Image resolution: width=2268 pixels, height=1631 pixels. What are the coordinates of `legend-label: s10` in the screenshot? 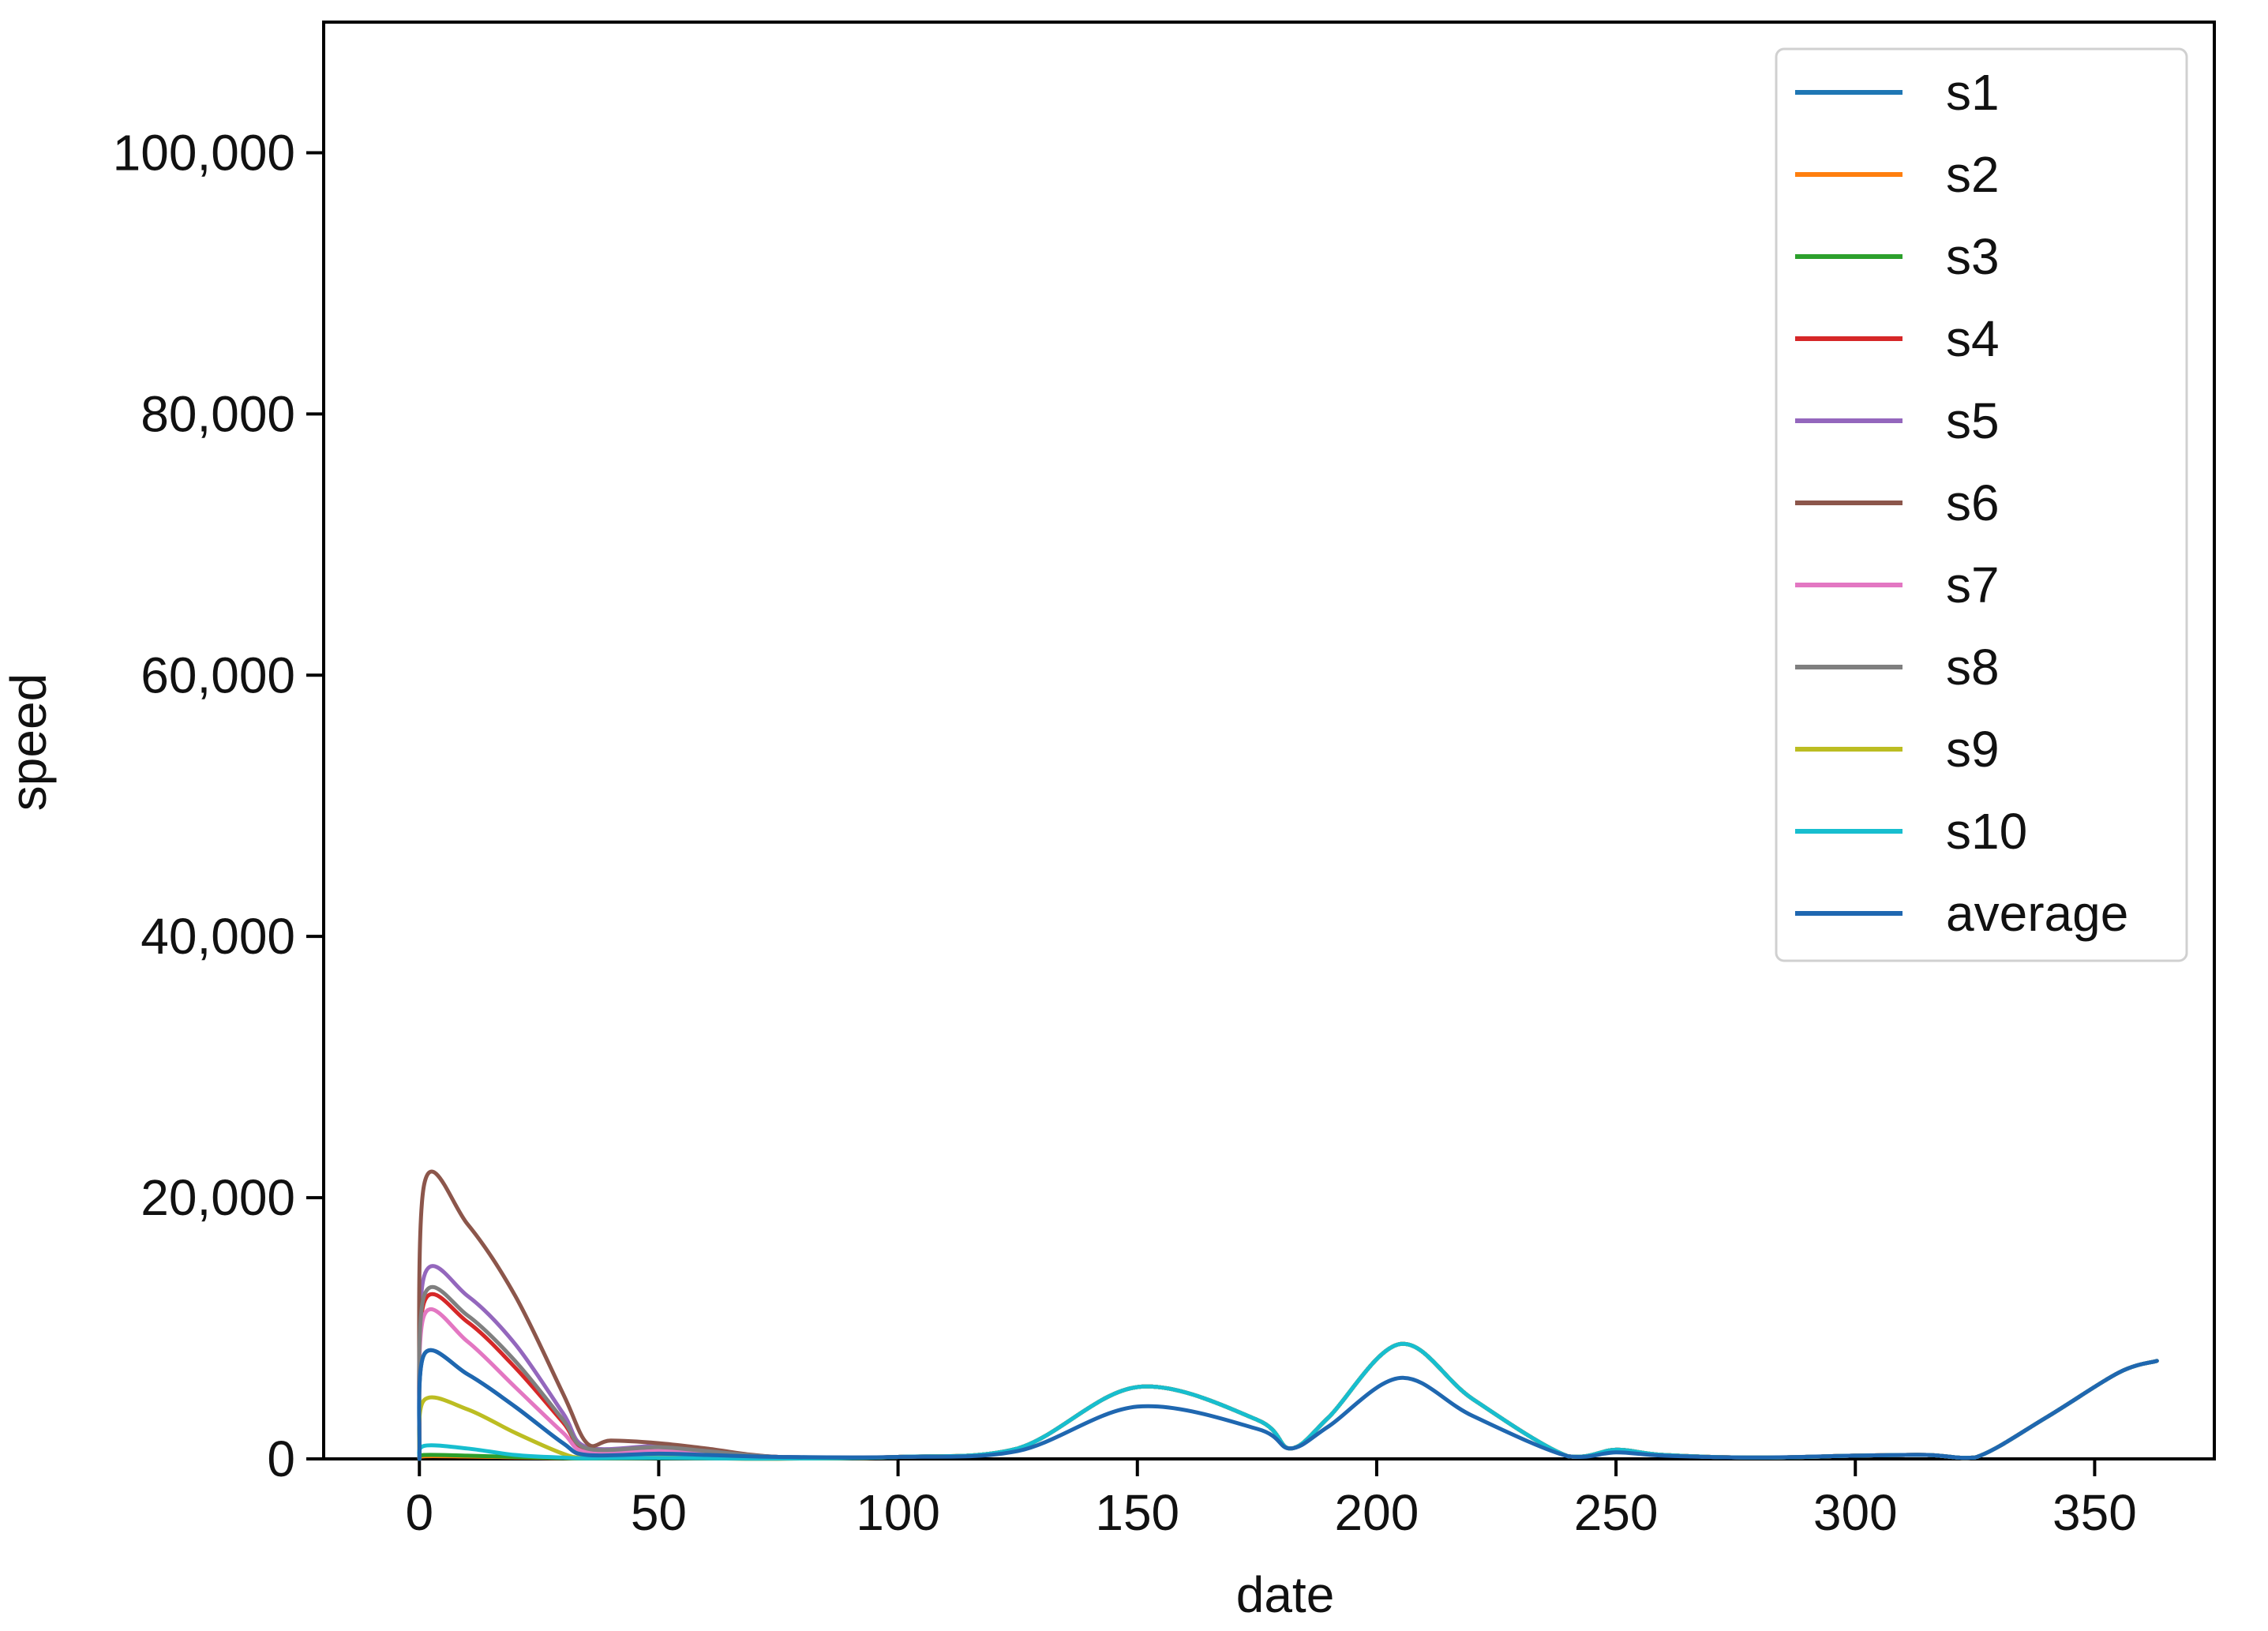 It's located at (1986, 831).